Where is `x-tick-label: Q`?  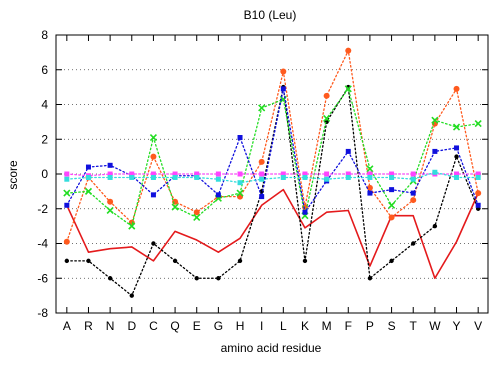 x-tick-label: Q is located at coordinates (174, 326).